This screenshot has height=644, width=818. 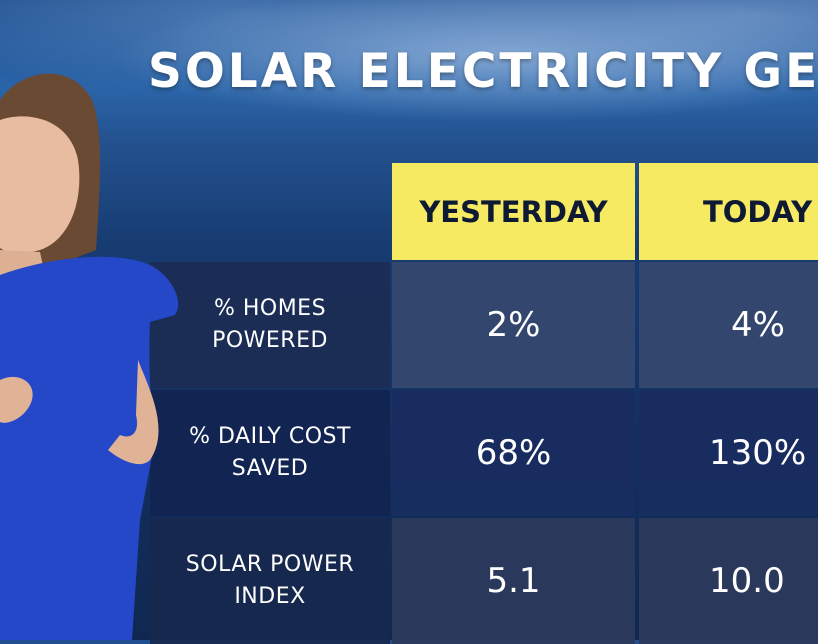 What do you see at coordinates (513, 325) in the screenshot?
I see `cell-homes-powered-yesterday: 2%` at bounding box center [513, 325].